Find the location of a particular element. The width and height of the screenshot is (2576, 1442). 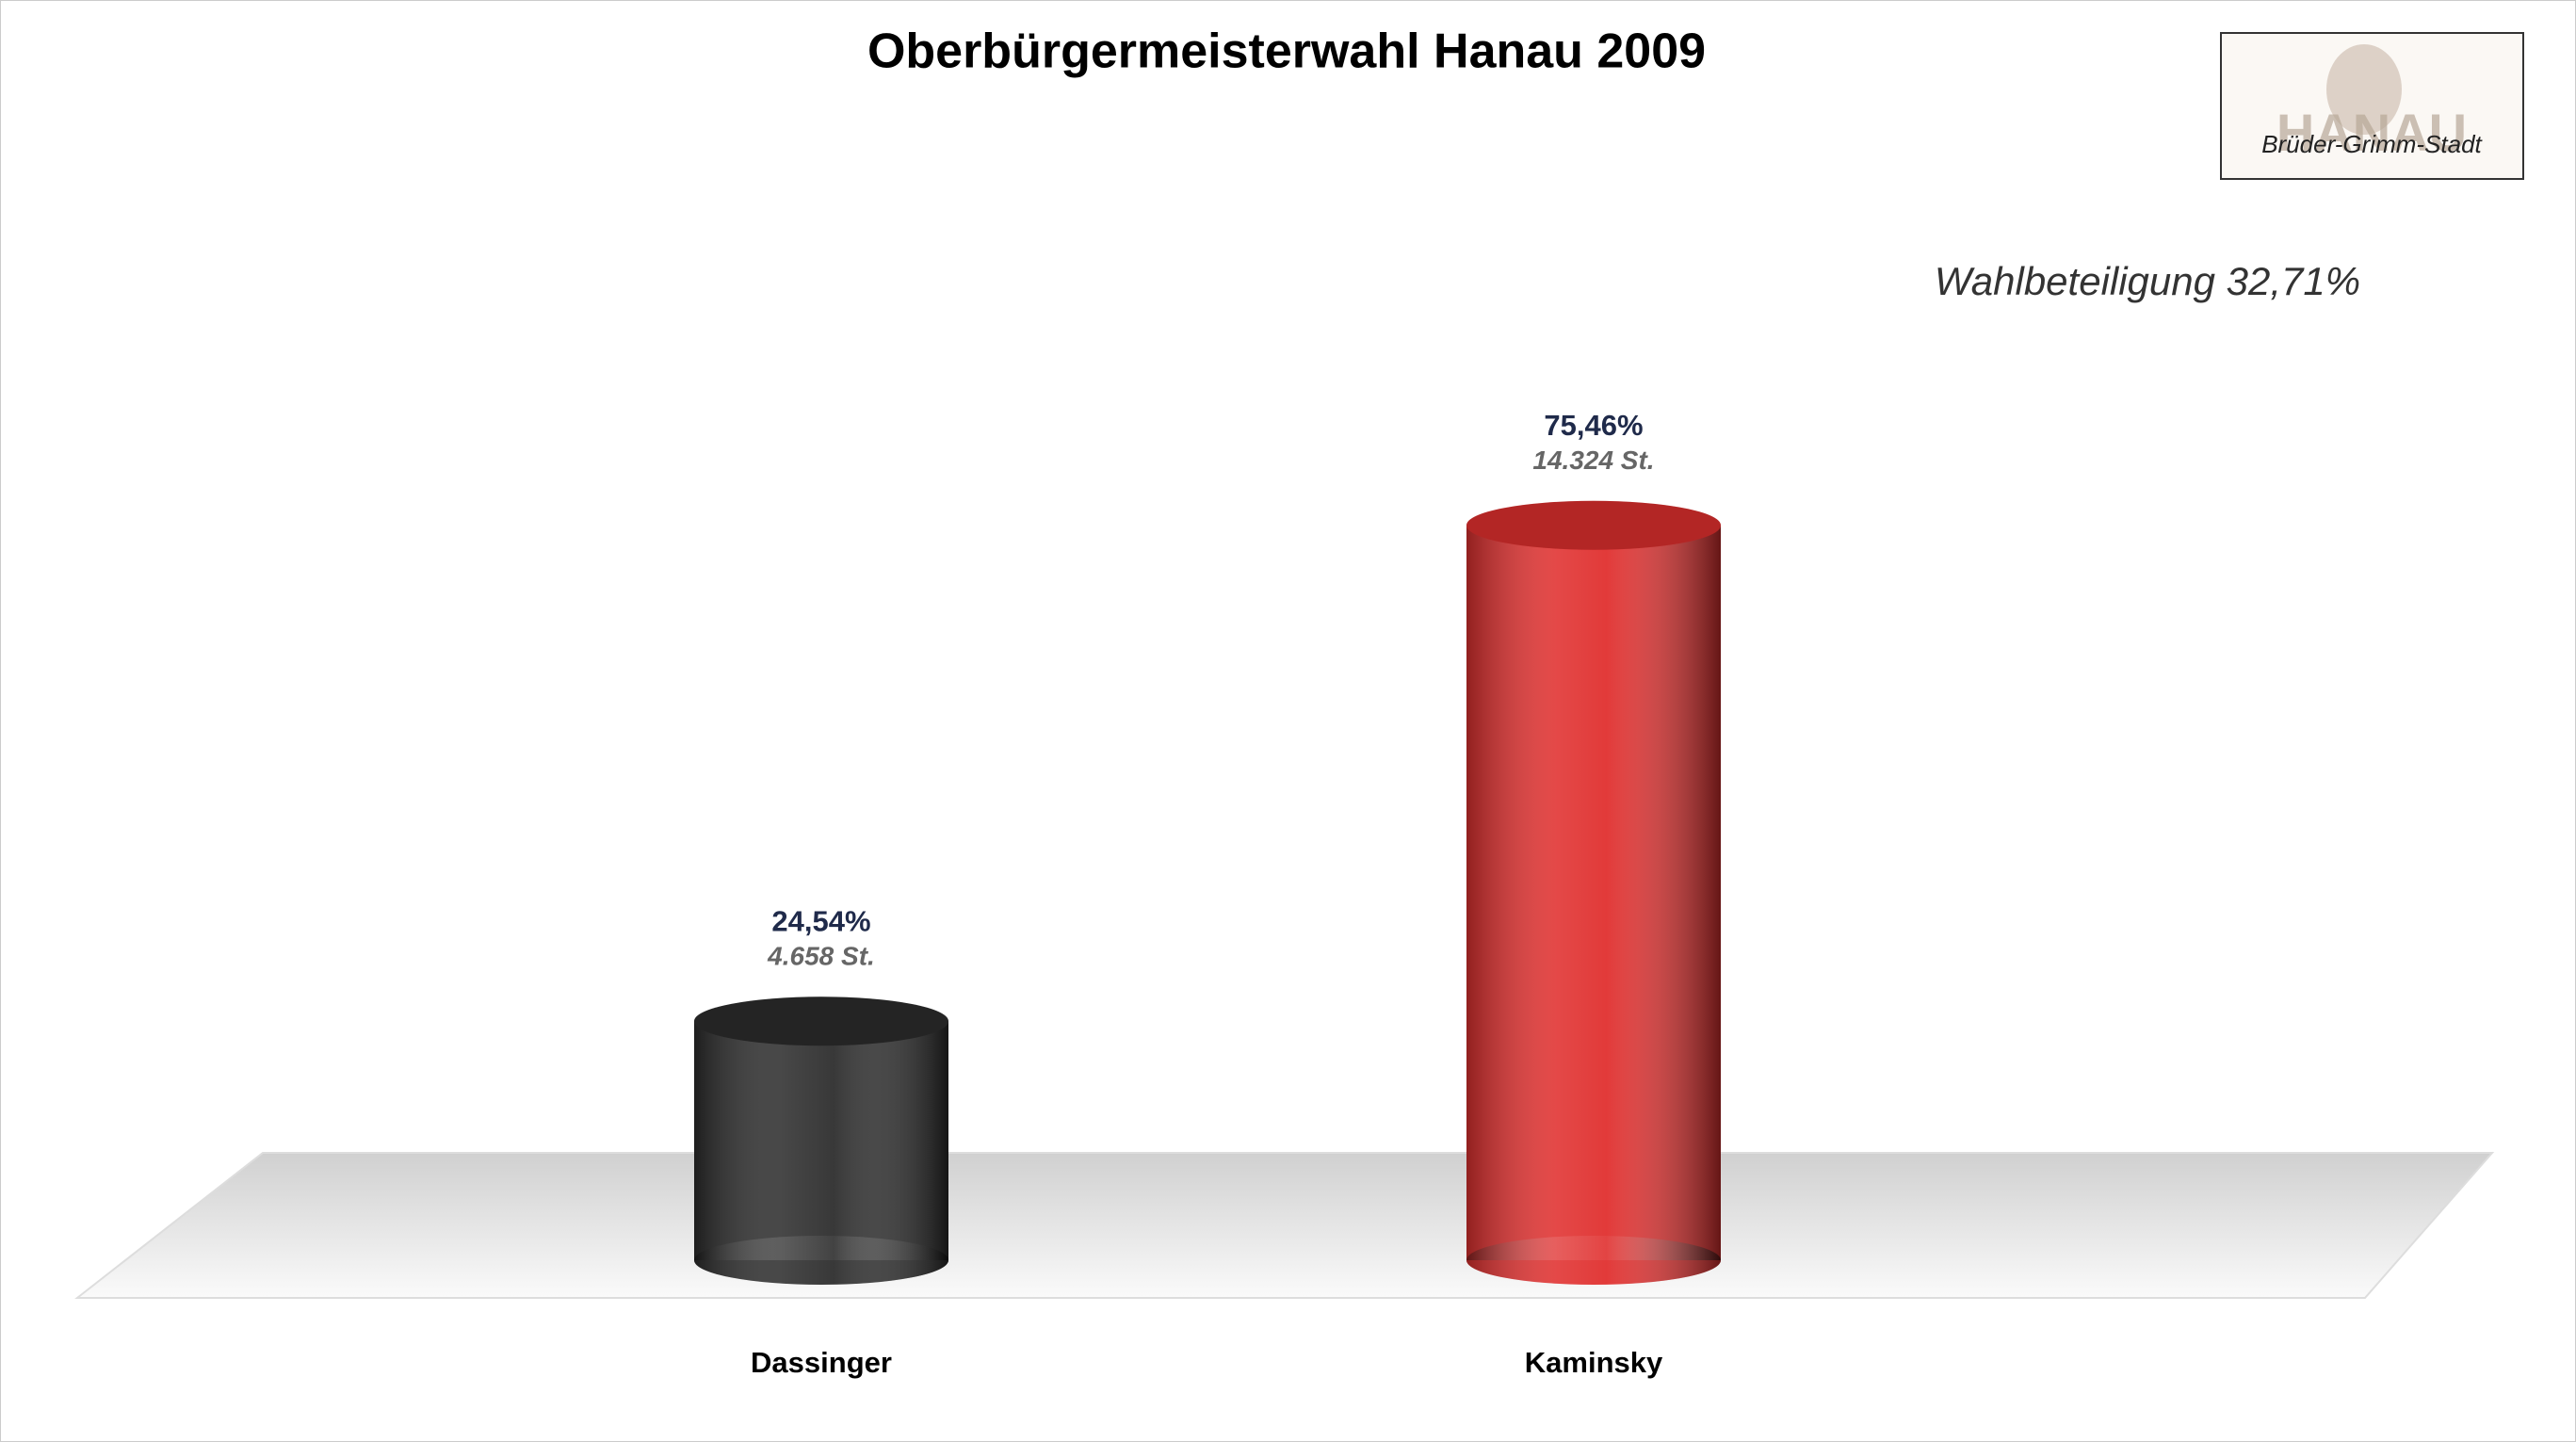

logo: HANAU Brüder-Grimm-Stadt is located at coordinates (2372, 106).